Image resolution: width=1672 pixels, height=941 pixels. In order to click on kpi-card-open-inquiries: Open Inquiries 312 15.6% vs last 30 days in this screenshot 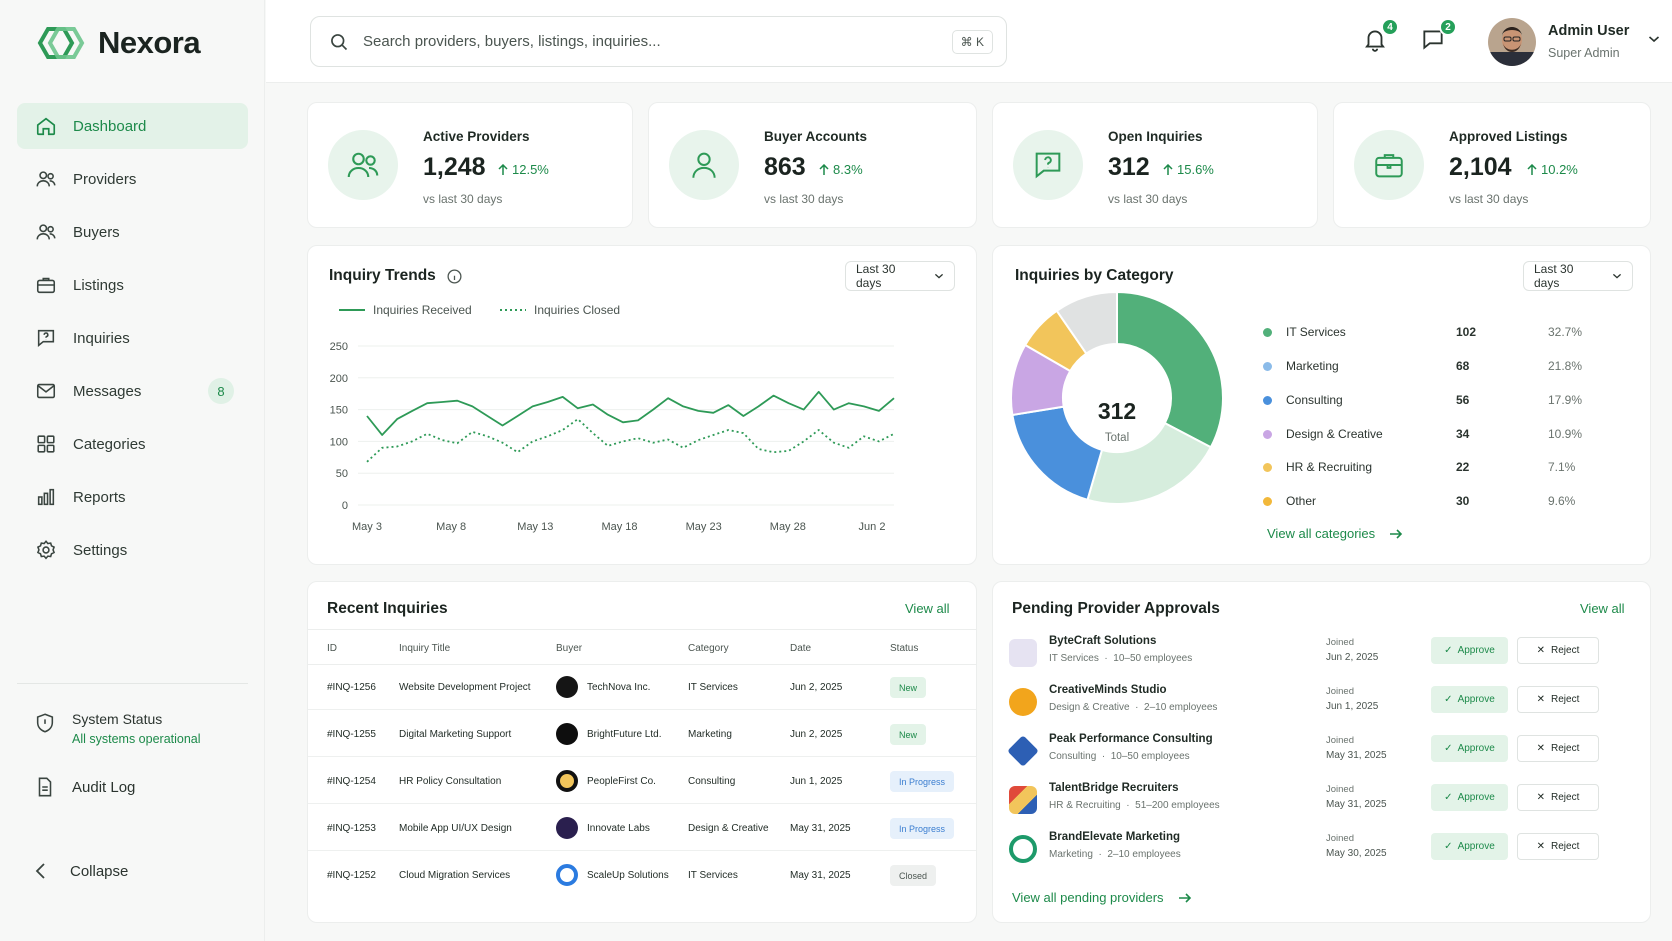, I will do `click(1155, 165)`.